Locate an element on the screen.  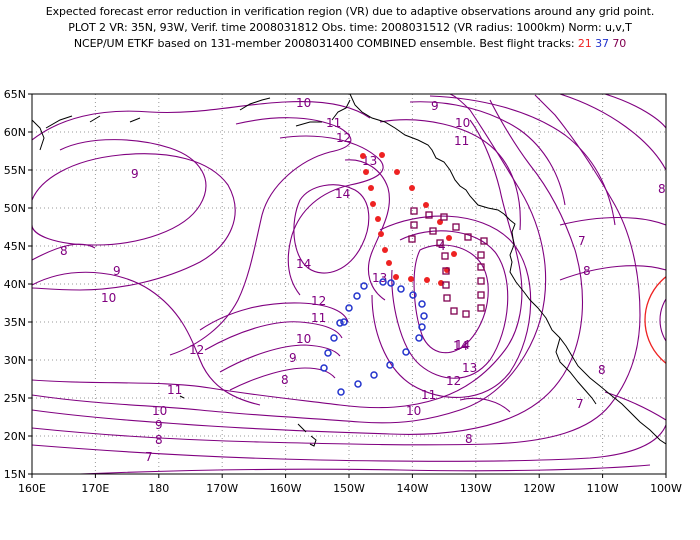
lon-tick-label: 150W is located at coordinates (349, 488).